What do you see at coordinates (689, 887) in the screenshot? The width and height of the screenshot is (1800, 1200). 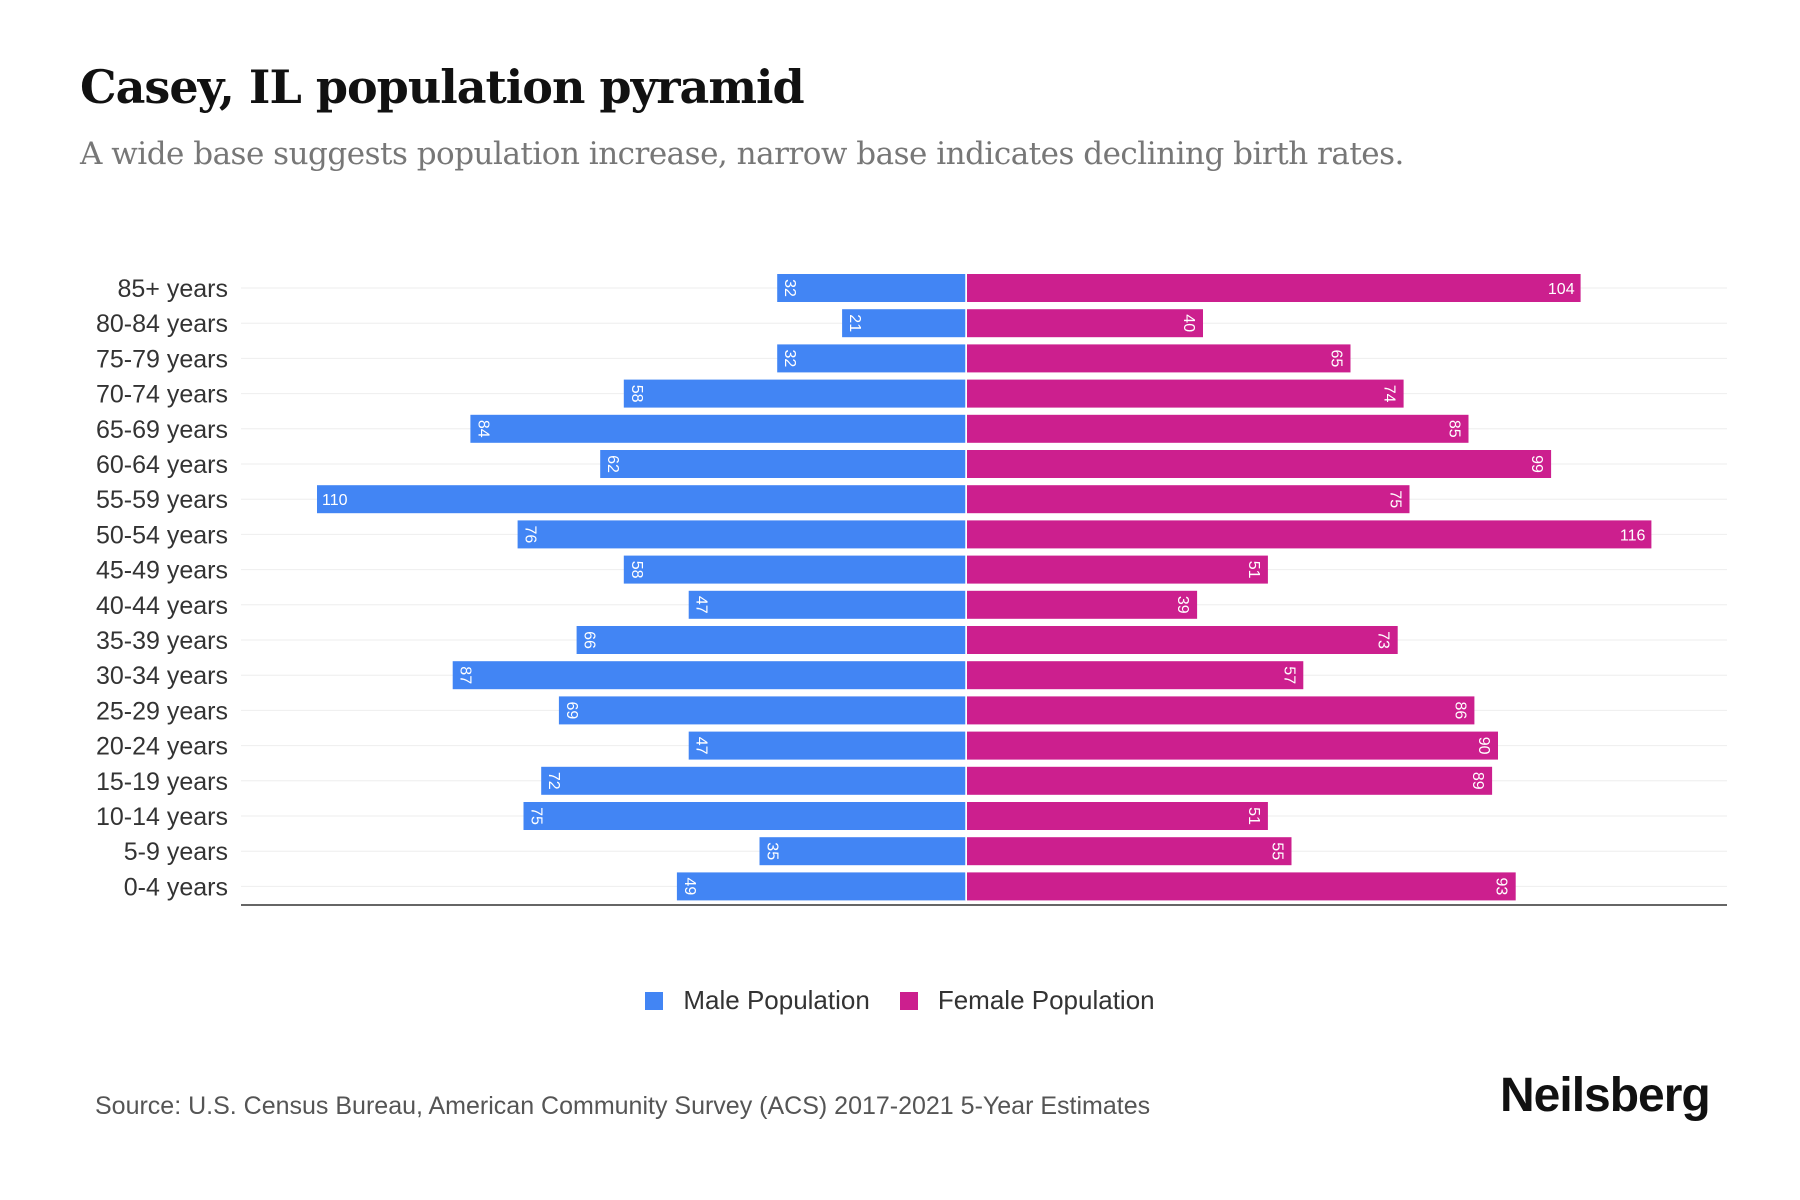 I see `data-label-male: 49` at bounding box center [689, 887].